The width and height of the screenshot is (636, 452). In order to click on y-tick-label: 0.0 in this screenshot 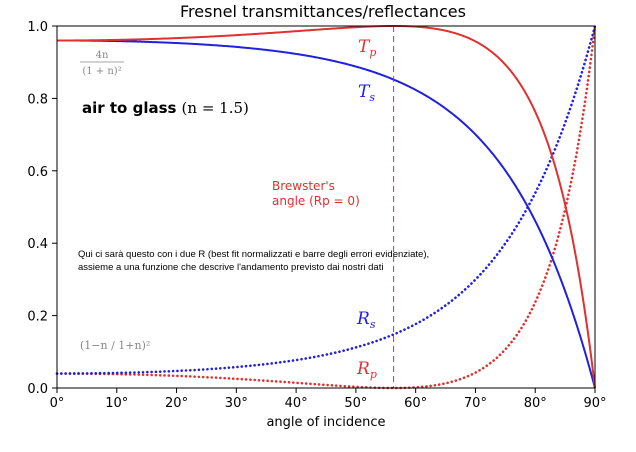, I will do `click(37, 389)`.